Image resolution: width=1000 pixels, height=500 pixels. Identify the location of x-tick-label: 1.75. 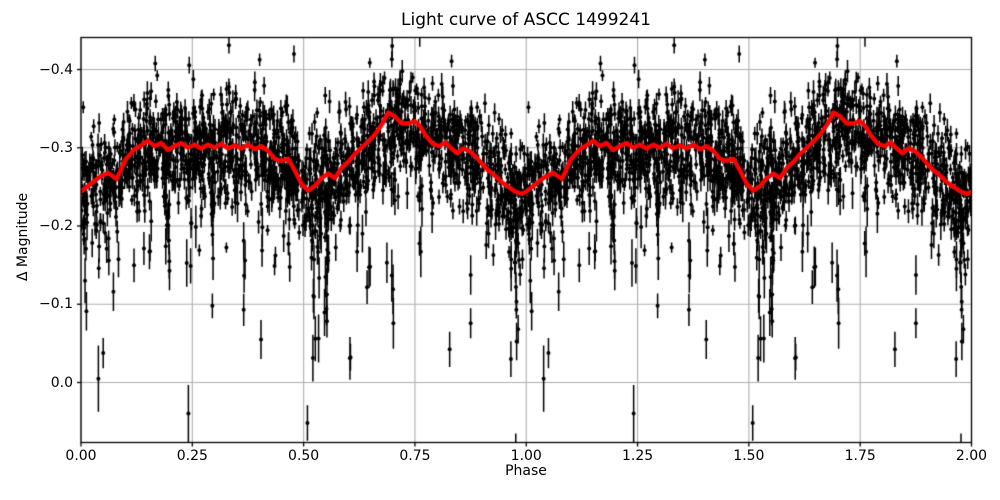
(860, 456).